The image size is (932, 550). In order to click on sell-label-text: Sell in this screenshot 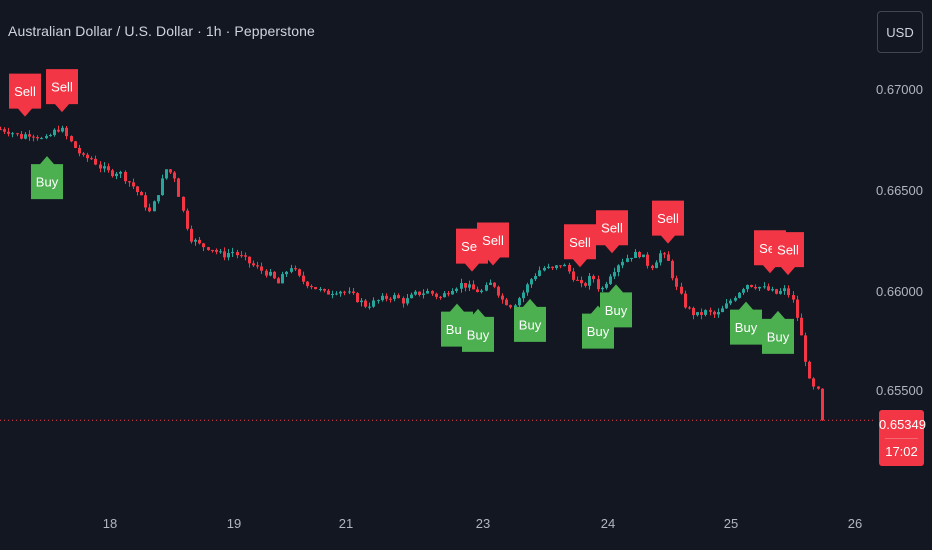, I will do `click(493, 240)`.